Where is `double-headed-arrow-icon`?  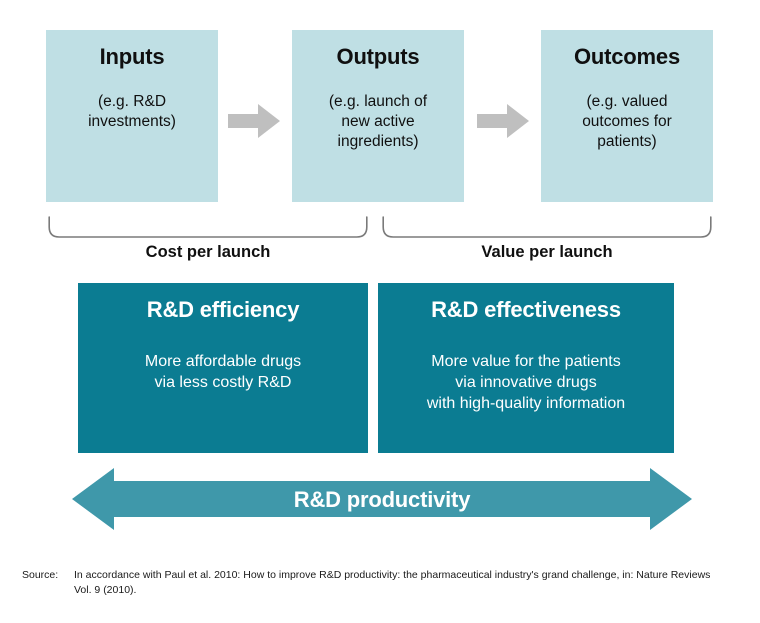
double-headed-arrow-icon is located at coordinates (382, 499).